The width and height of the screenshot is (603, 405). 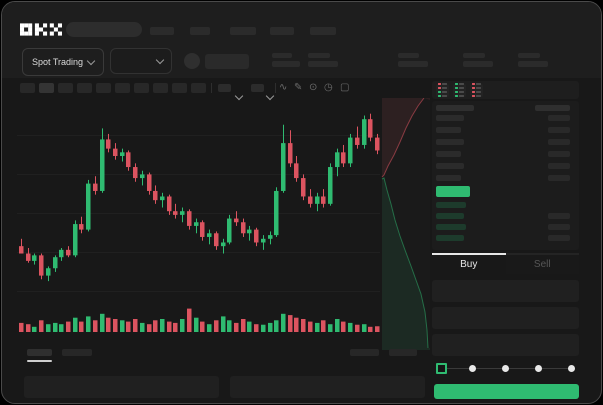 What do you see at coordinates (39, 352) in the screenshot?
I see `bottom-tab-active` at bounding box center [39, 352].